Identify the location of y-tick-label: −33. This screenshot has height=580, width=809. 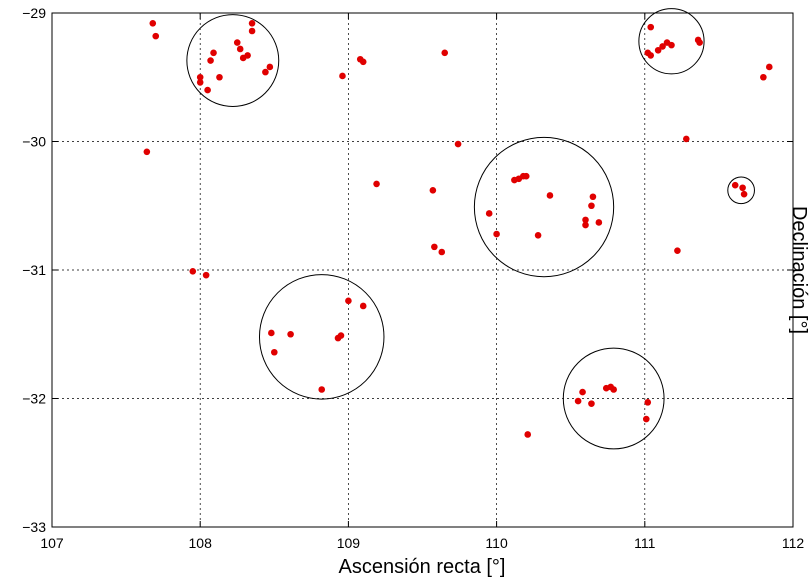
(34, 527).